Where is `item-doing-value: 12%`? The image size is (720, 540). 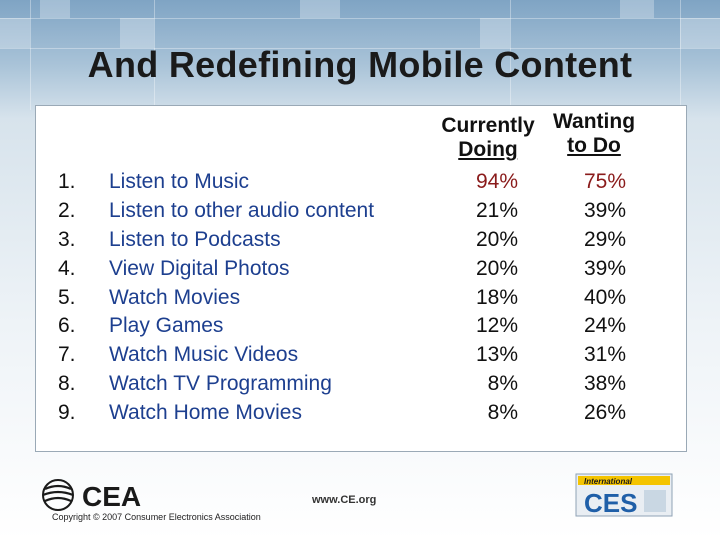 item-doing-value: 12% is located at coordinates (496, 326).